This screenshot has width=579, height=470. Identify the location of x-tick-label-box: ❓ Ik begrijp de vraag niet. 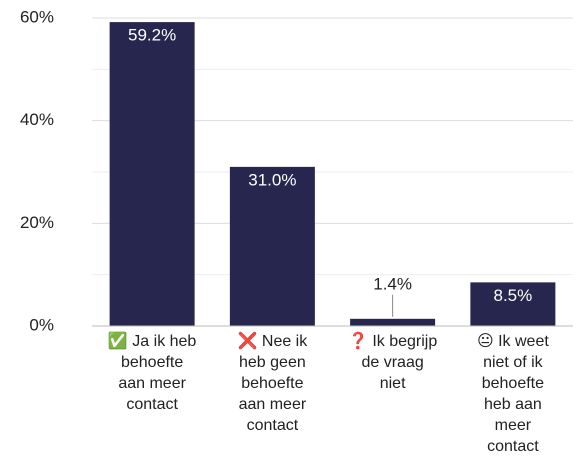
(392, 362).